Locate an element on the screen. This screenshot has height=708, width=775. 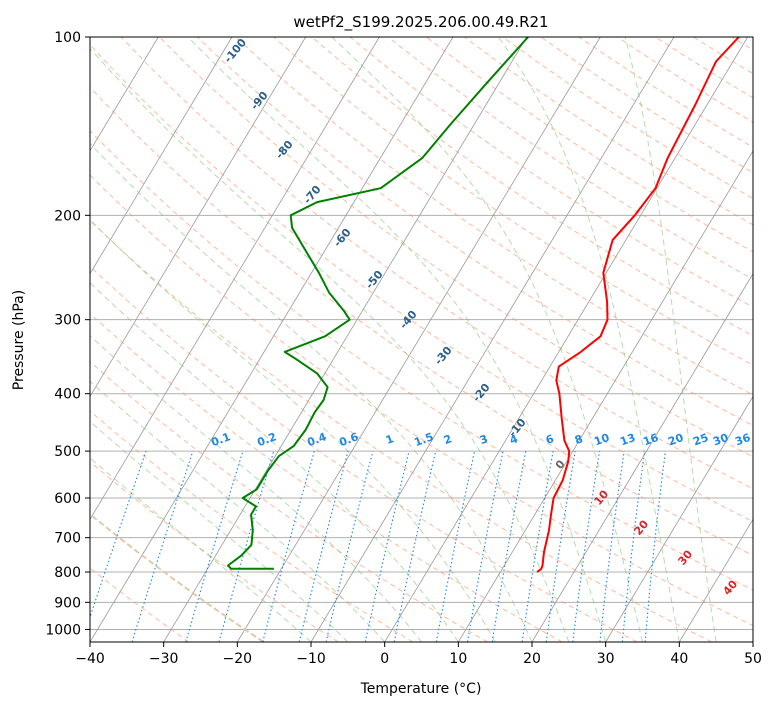
x-axis-label: Temperature (°C) is located at coordinates (421, 689).